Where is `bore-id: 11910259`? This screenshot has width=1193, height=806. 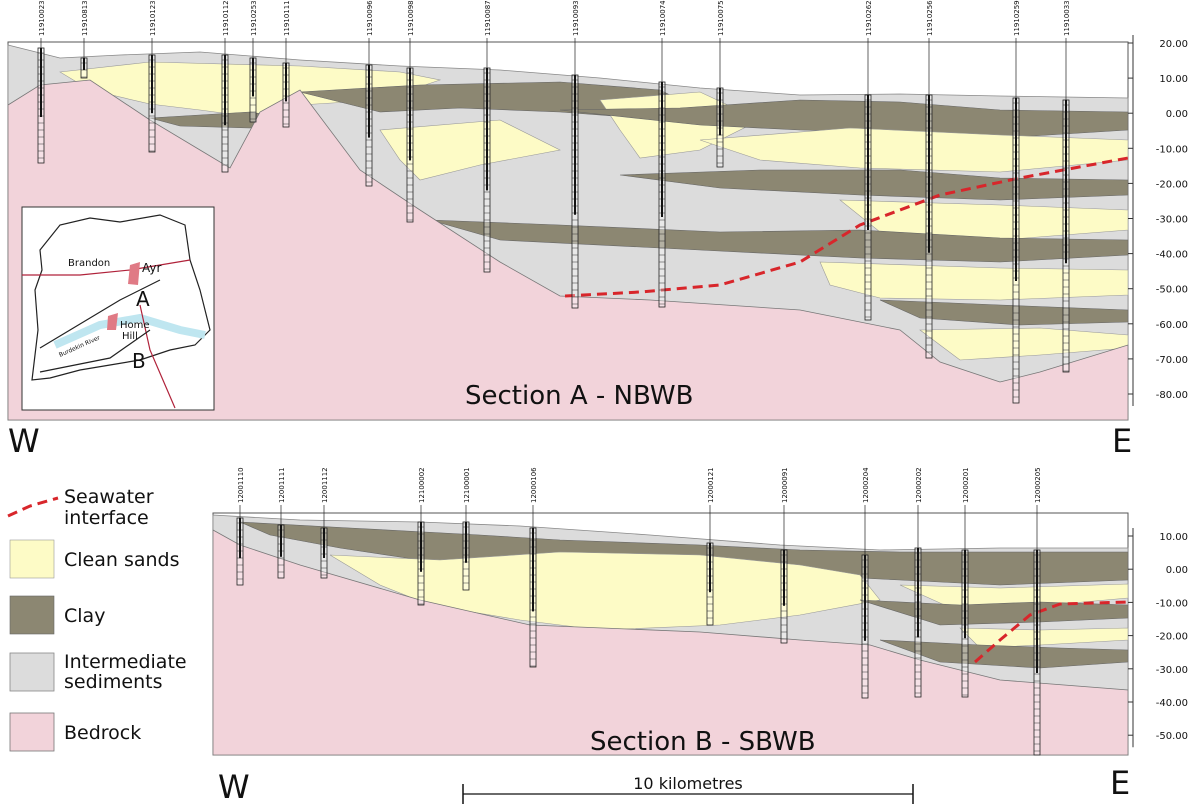 bore-id: 11910259 is located at coordinates (1017, 18).